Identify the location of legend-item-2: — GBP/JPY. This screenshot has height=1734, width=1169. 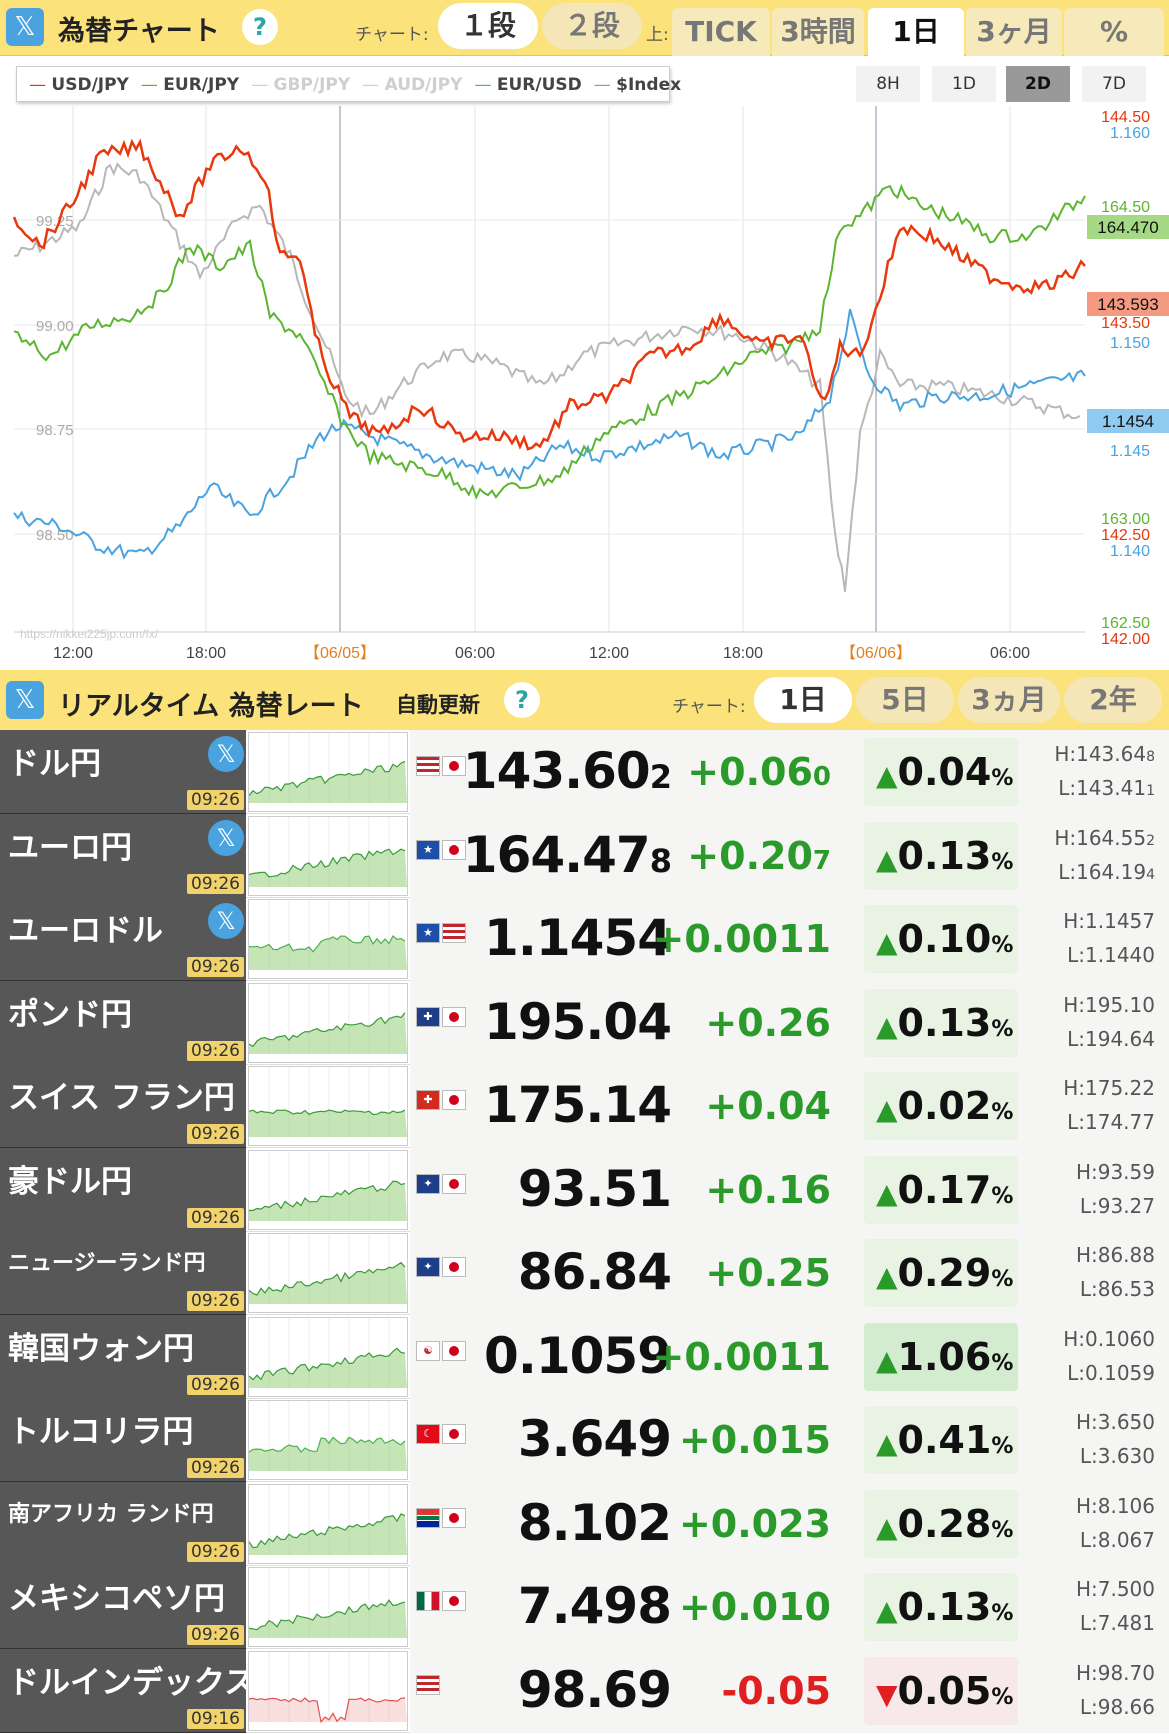
(301, 85).